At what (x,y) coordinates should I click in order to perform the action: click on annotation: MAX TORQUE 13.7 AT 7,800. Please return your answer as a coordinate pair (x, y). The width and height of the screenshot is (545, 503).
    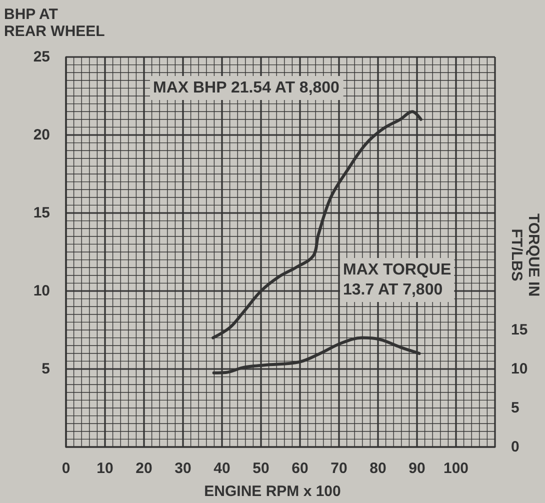
    Looking at the image, I should click on (397, 280).